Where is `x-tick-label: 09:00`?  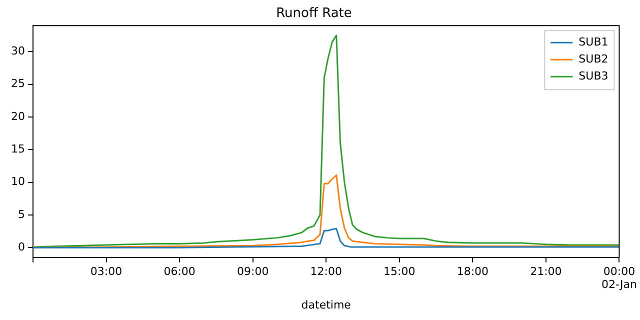
x-tick-label: 09:00 is located at coordinates (252, 271).